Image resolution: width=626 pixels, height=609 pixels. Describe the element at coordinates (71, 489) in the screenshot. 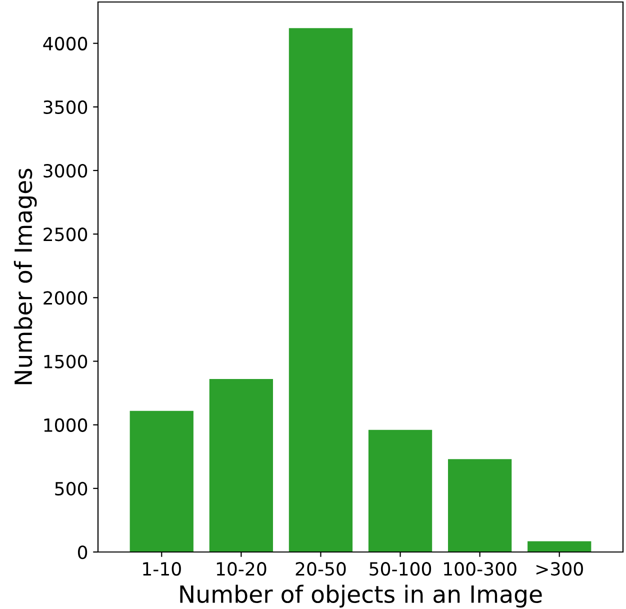

I see `y-tick-label: 500` at that location.